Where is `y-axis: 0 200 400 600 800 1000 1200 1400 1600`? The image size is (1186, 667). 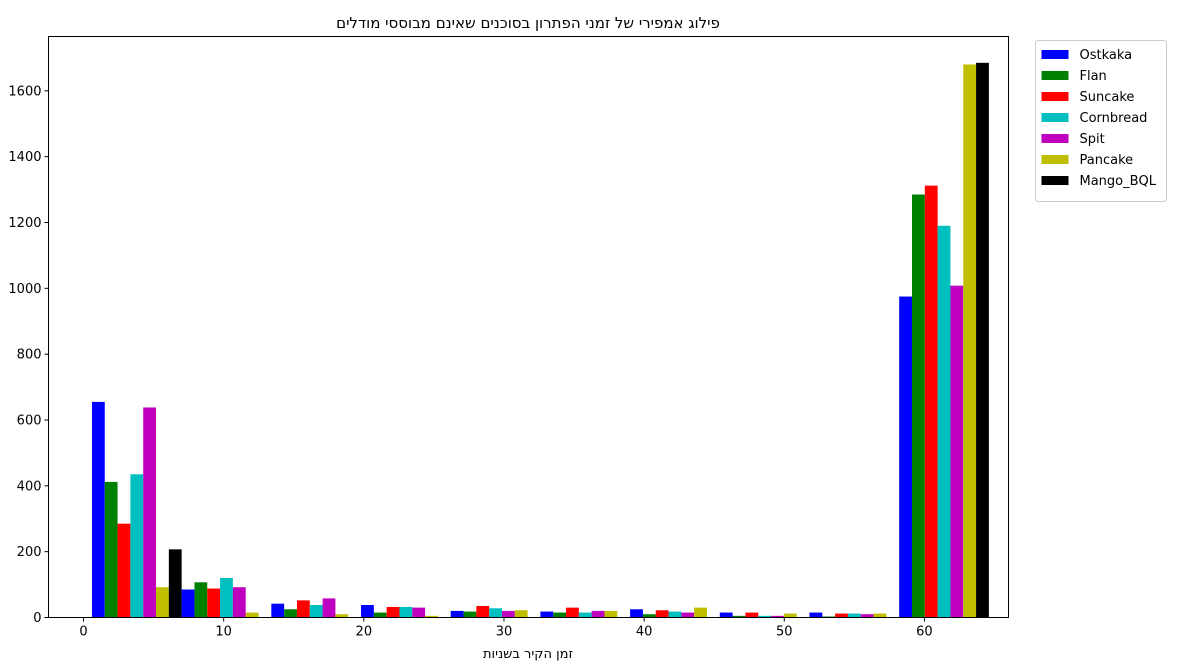 y-axis: 0 200 400 600 800 1000 1200 1400 1600 is located at coordinates (28, 355).